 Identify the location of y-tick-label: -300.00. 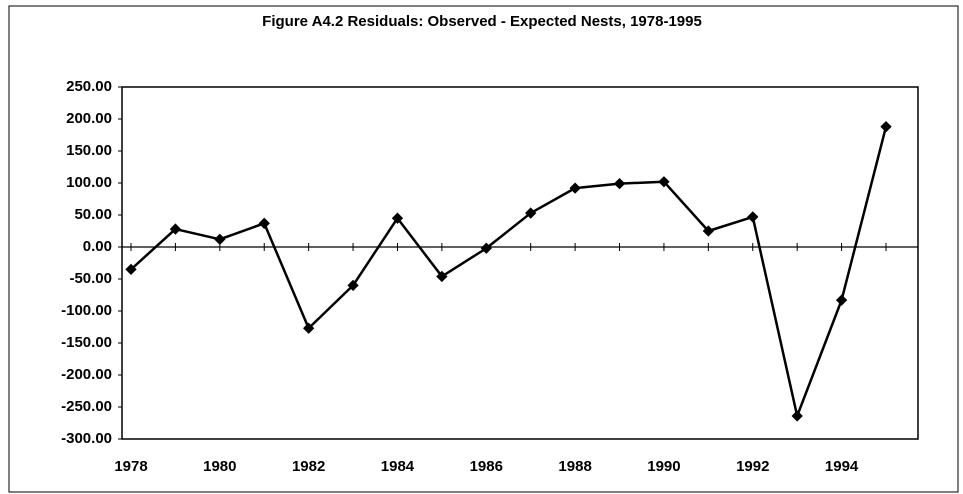
(86, 438).